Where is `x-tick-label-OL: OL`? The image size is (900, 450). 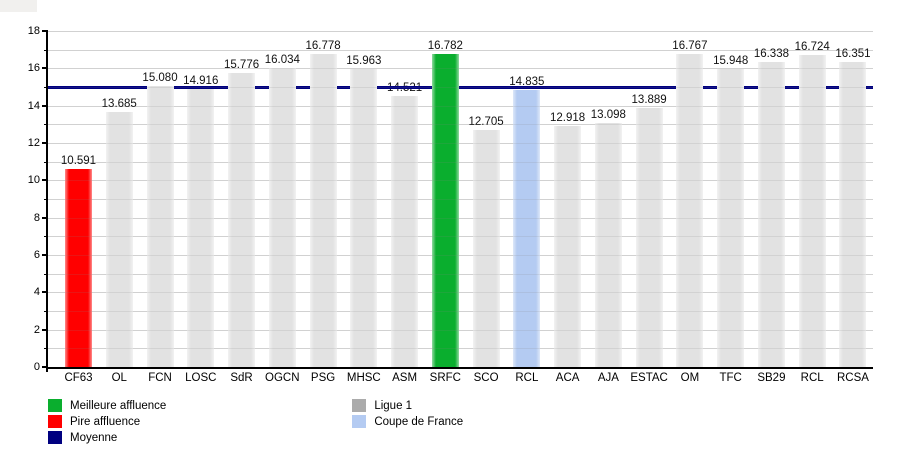
x-tick-label-OL: OL is located at coordinates (119, 378).